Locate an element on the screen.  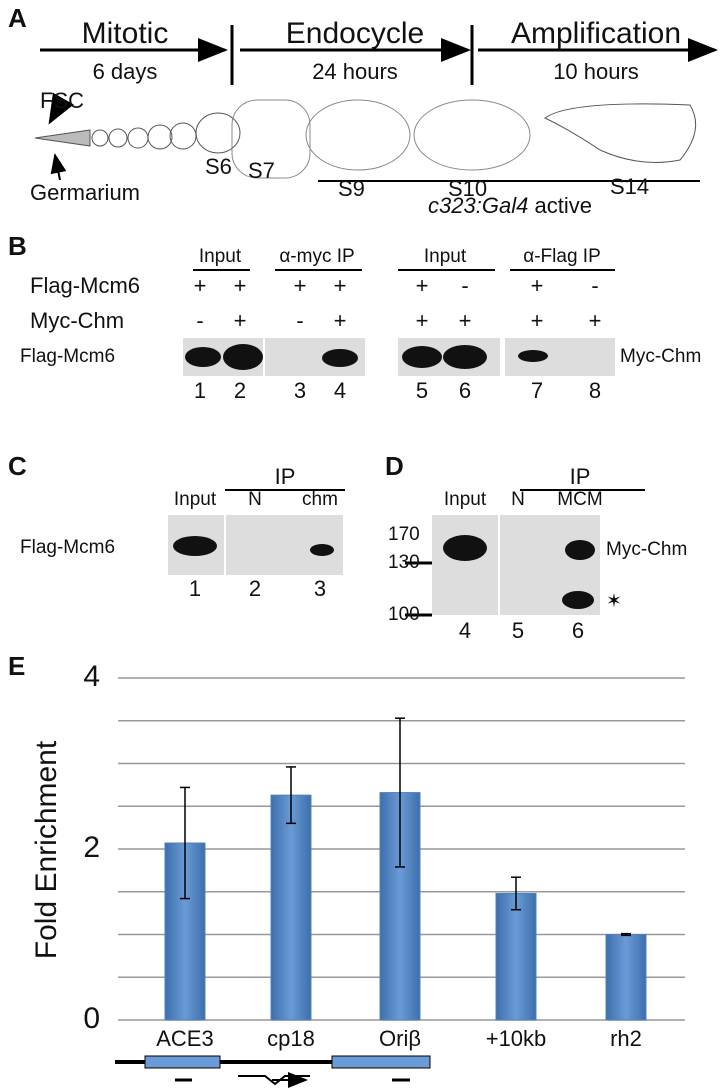
y-tick-label: 2 is located at coordinates (91, 847).